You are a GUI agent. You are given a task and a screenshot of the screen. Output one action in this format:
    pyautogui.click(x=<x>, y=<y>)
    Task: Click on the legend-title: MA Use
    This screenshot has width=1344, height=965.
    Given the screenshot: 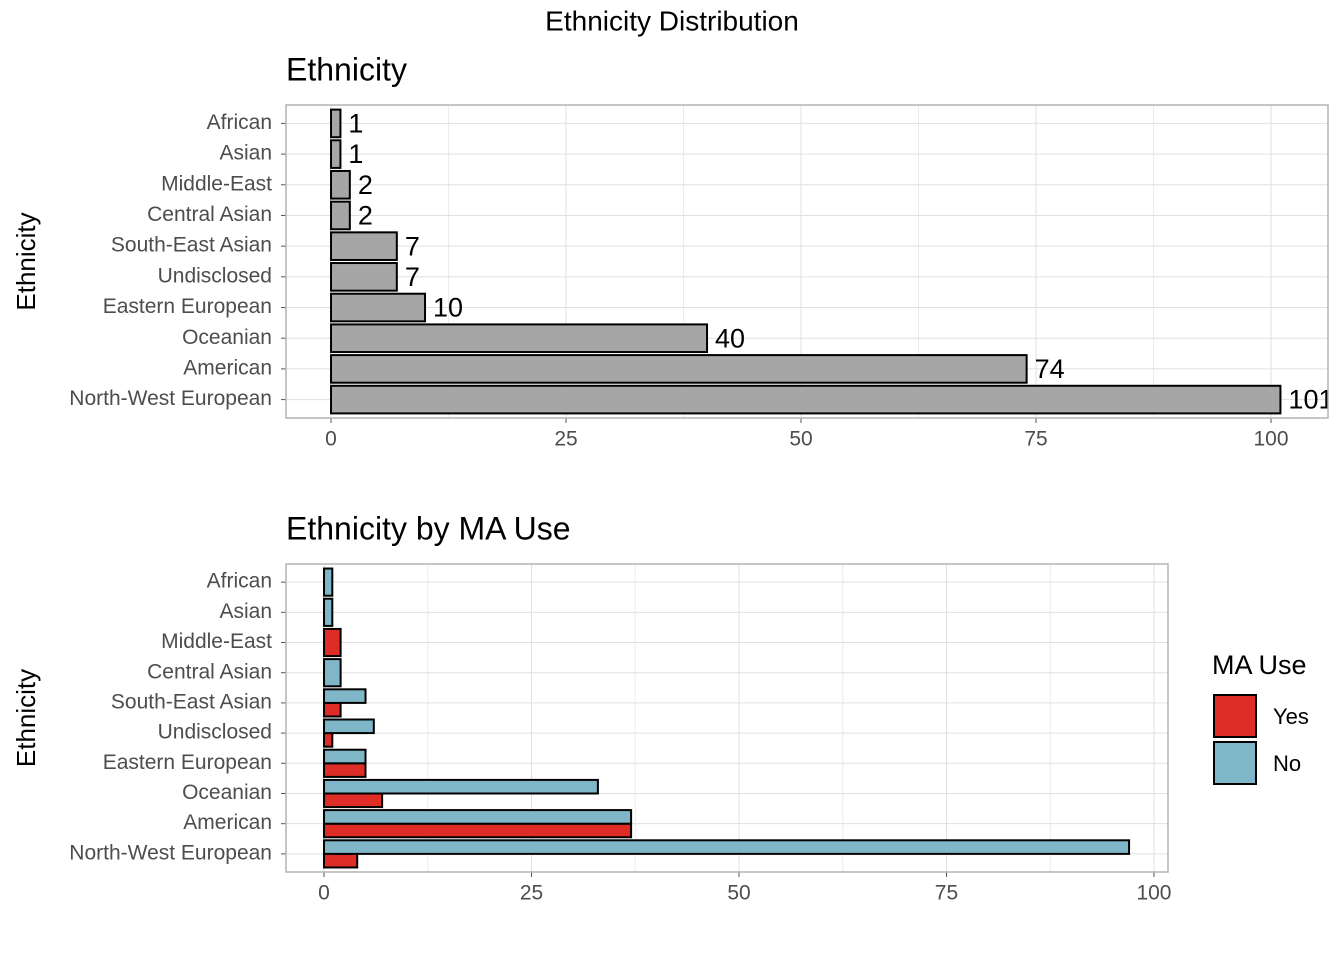 What is the action you would take?
    pyautogui.click(x=1259, y=665)
    